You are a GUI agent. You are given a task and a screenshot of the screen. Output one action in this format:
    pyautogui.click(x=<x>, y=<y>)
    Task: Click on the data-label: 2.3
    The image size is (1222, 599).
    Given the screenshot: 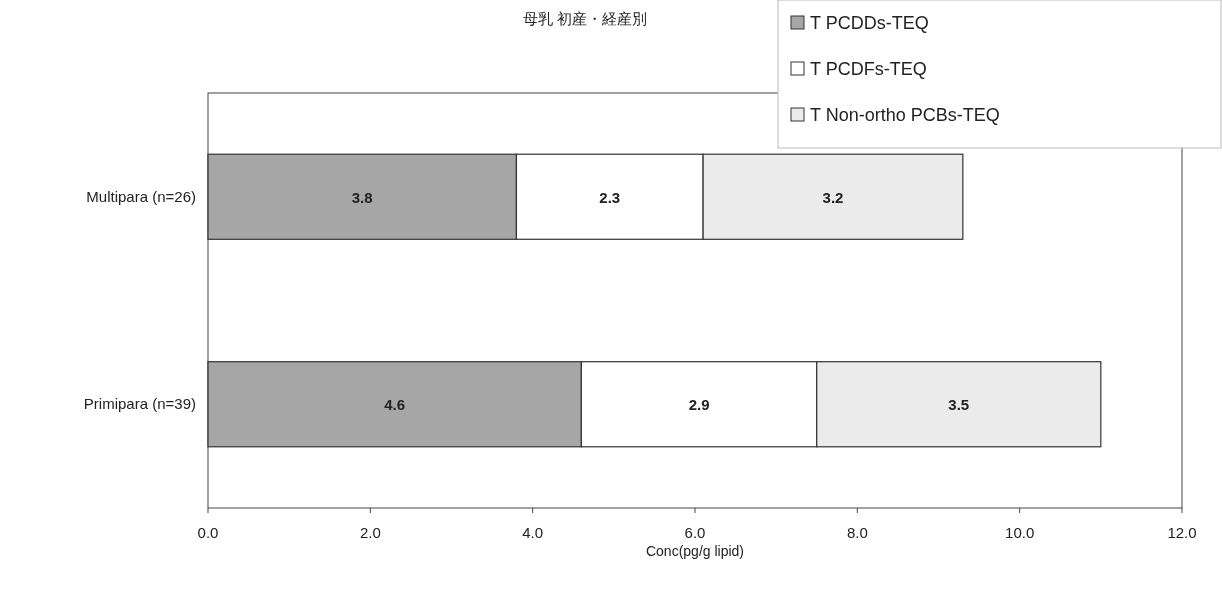 What is the action you would take?
    pyautogui.click(x=610, y=197)
    